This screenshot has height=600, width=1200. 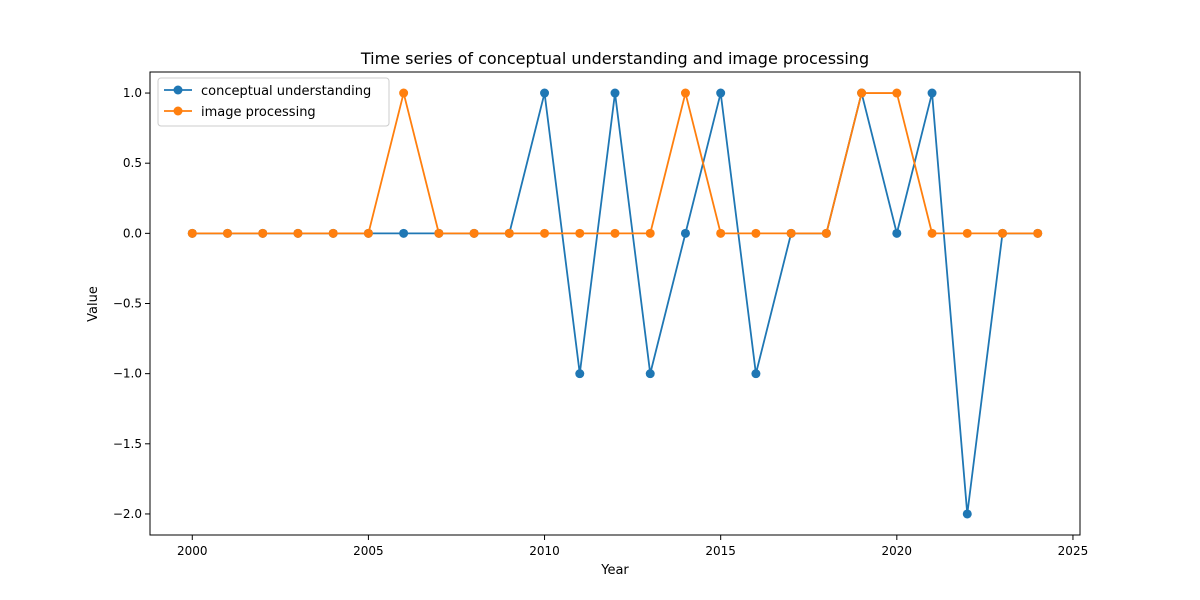 I want to click on x-tick-label: 2005, so click(x=368, y=551).